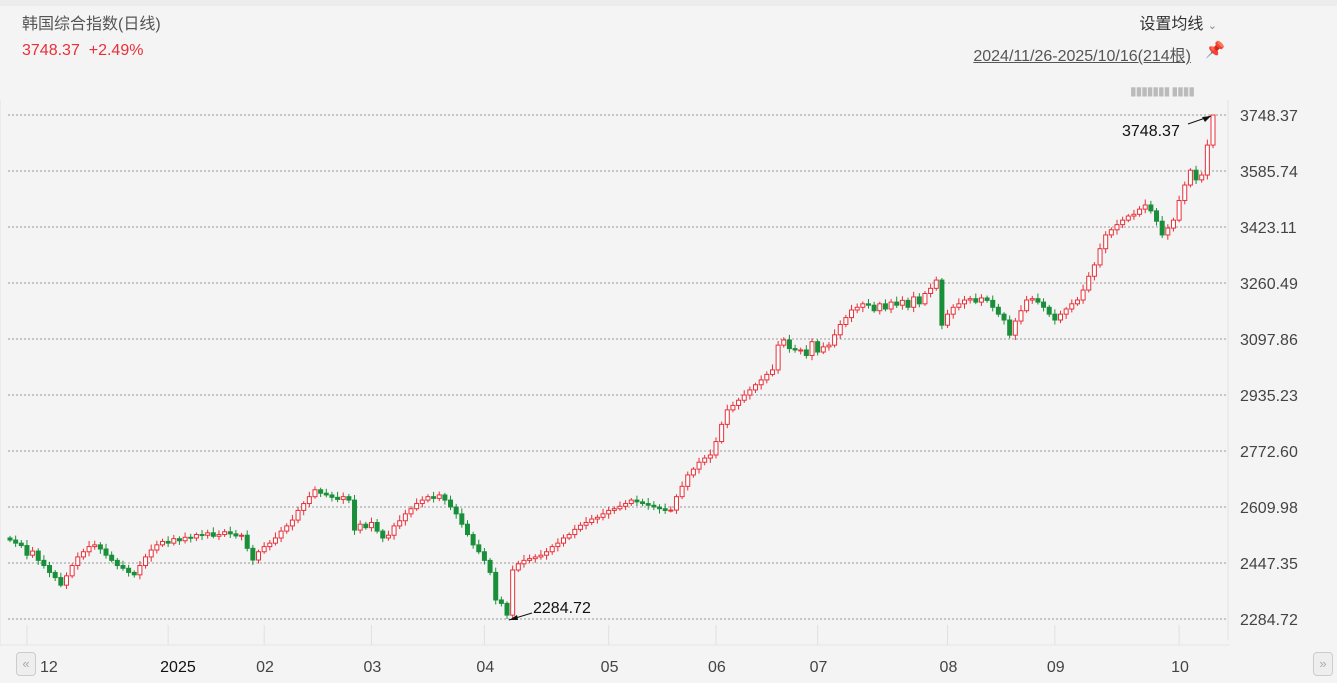  What do you see at coordinates (717, 667) in the screenshot?
I see `x-tick-label: 06` at bounding box center [717, 667].